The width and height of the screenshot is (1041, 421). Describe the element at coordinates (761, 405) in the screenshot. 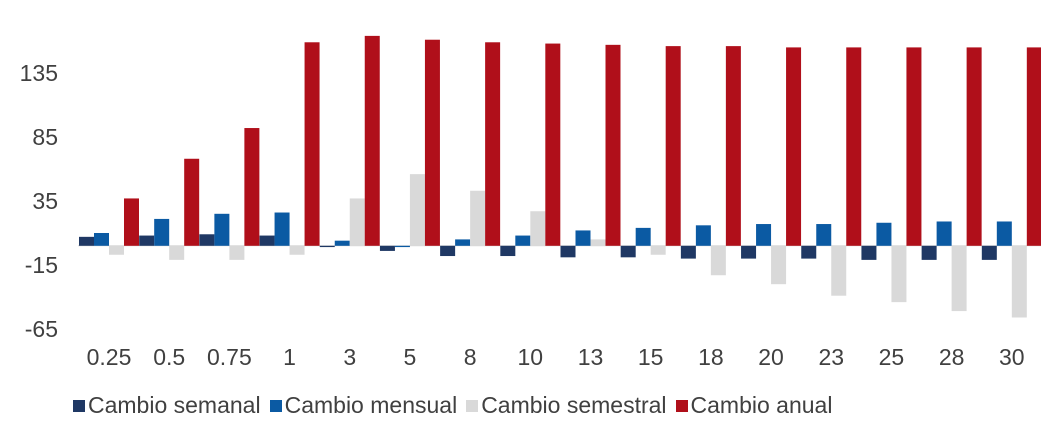

I see `legend-label: Cambio anual` at that location.